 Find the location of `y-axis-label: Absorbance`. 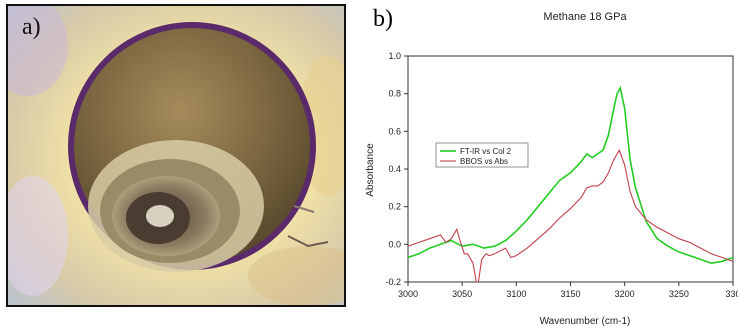

y-axis-label: Absorbance is located at coordinates (370, 170).